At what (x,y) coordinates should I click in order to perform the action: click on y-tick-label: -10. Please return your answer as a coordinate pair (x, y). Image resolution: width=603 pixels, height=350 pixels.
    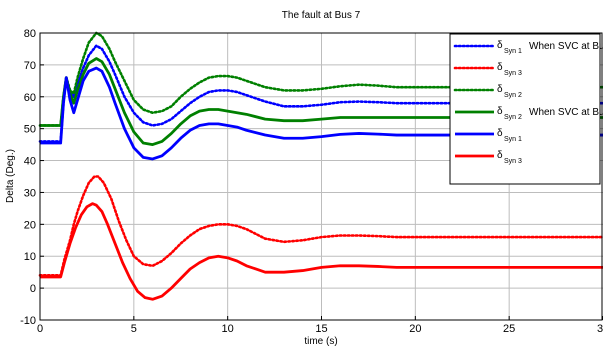
    Looking at the image, I should click on (28, 321).